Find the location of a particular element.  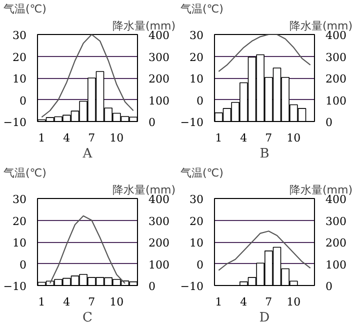

x-axis-title: A is located at coordinates (87, 154).